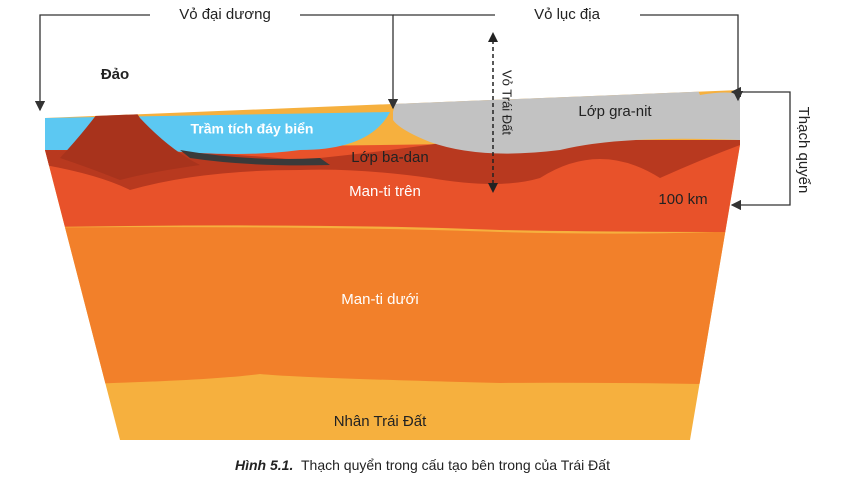  What do you see at coordinates (380, 421) in the screenshot?
I see `label: Nhân Trái Đất` at bounding box center [380, 421].